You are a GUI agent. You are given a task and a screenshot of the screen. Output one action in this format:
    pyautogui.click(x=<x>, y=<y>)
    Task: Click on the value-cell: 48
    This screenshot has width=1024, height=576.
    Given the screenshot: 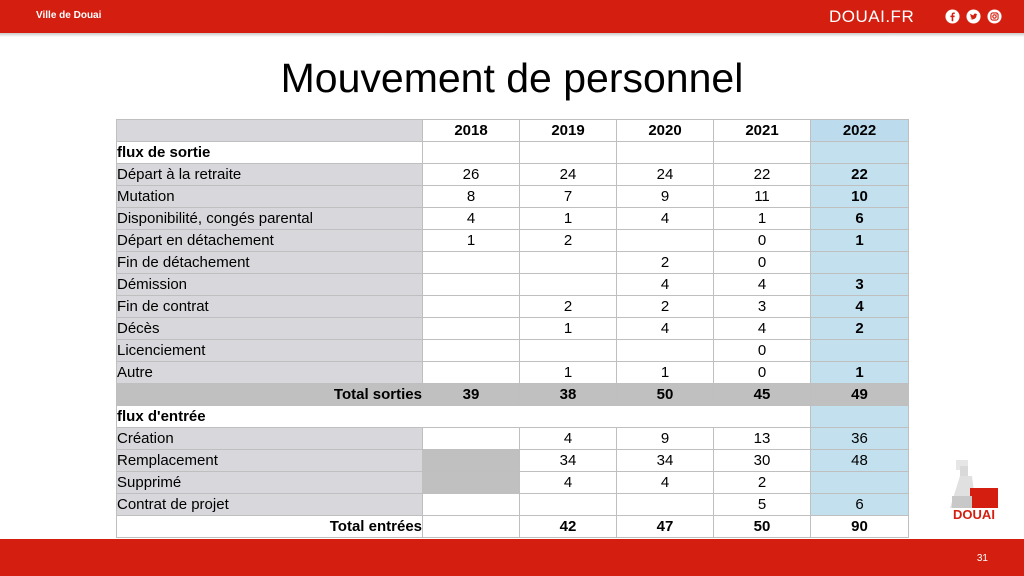 What is the action you would take?
    pyautogui.click(x=859, y=460)
    